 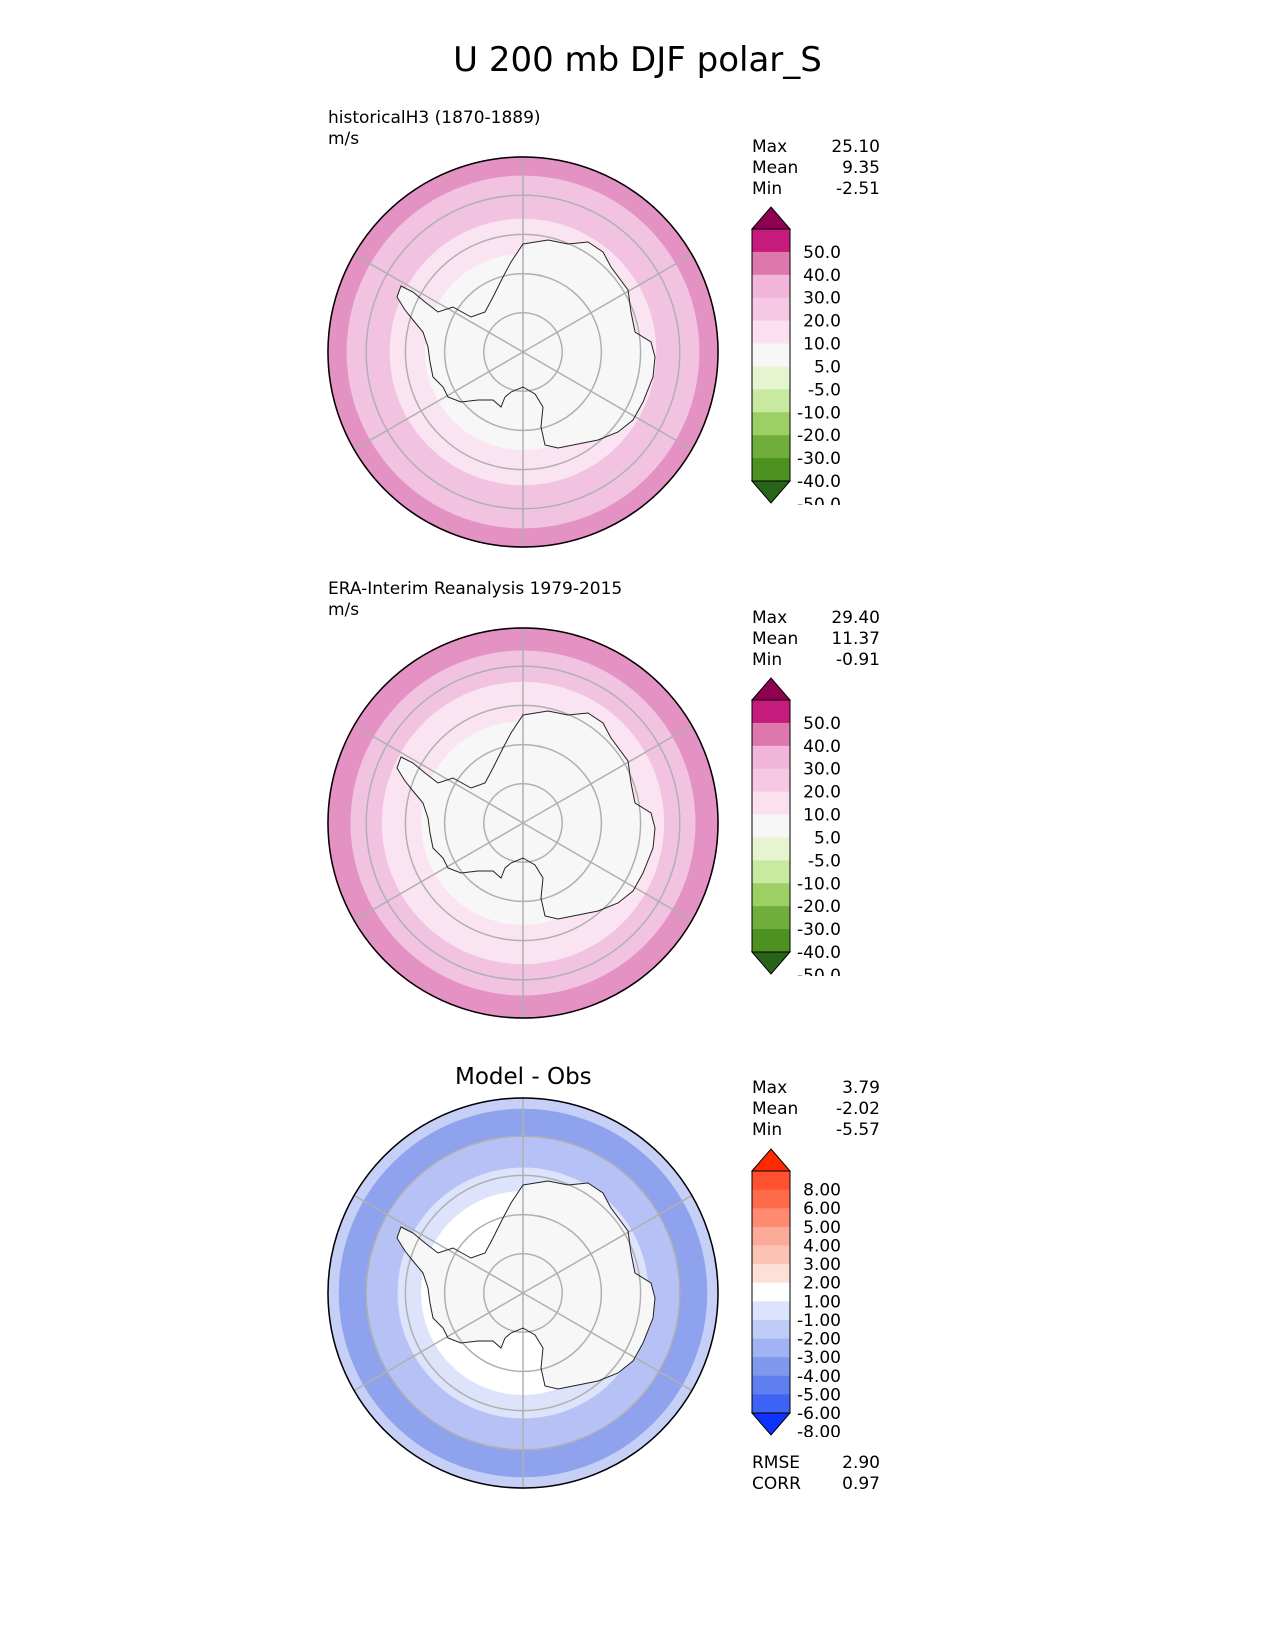 I want to click on panel2-subtitle: ERA-Interim Reanalysis 1979-2015 m/s, so click(x=475, y=600).